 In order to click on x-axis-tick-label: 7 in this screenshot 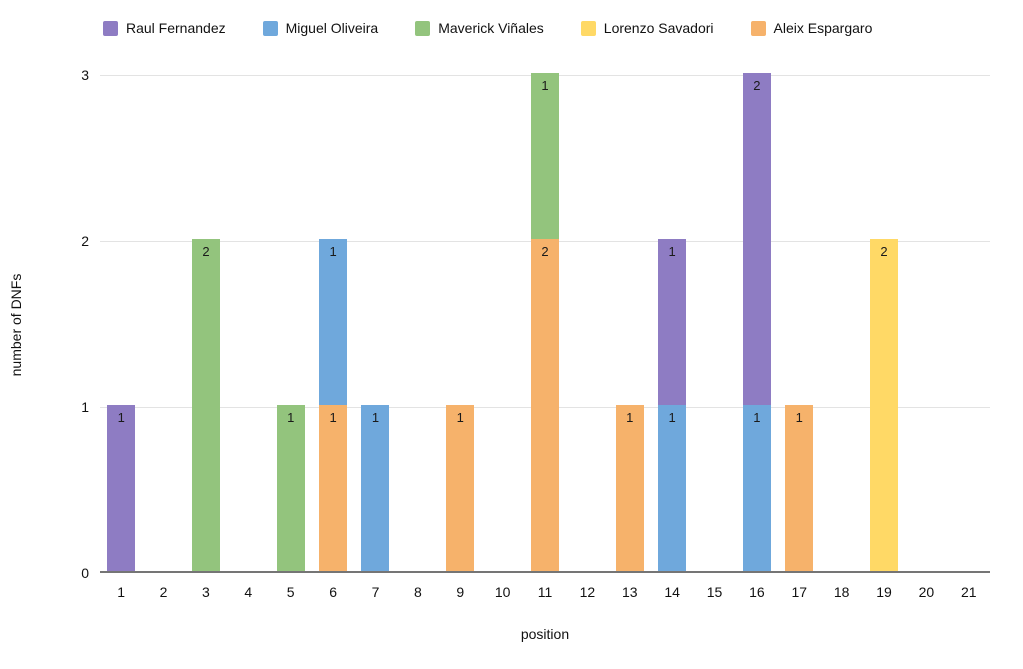, I will do `click(375, 592)`.